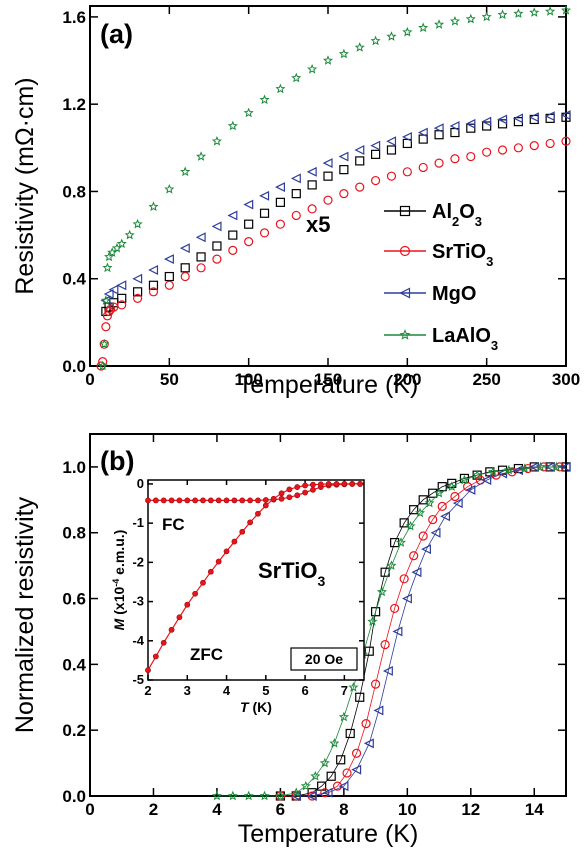  What do you see at coordinates (117, 461) in the screenshot?
I see `panel-b-tag: (b)` at bounding box center [117, 461].